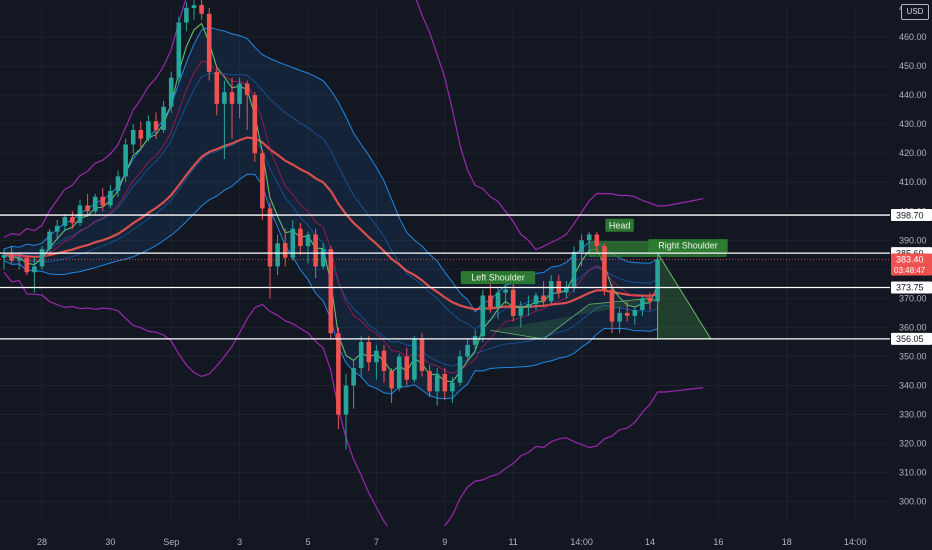  Describe the element at coordinates (913, 327) in the screenshot. I see `y-tick-label: 360.00` at that location.